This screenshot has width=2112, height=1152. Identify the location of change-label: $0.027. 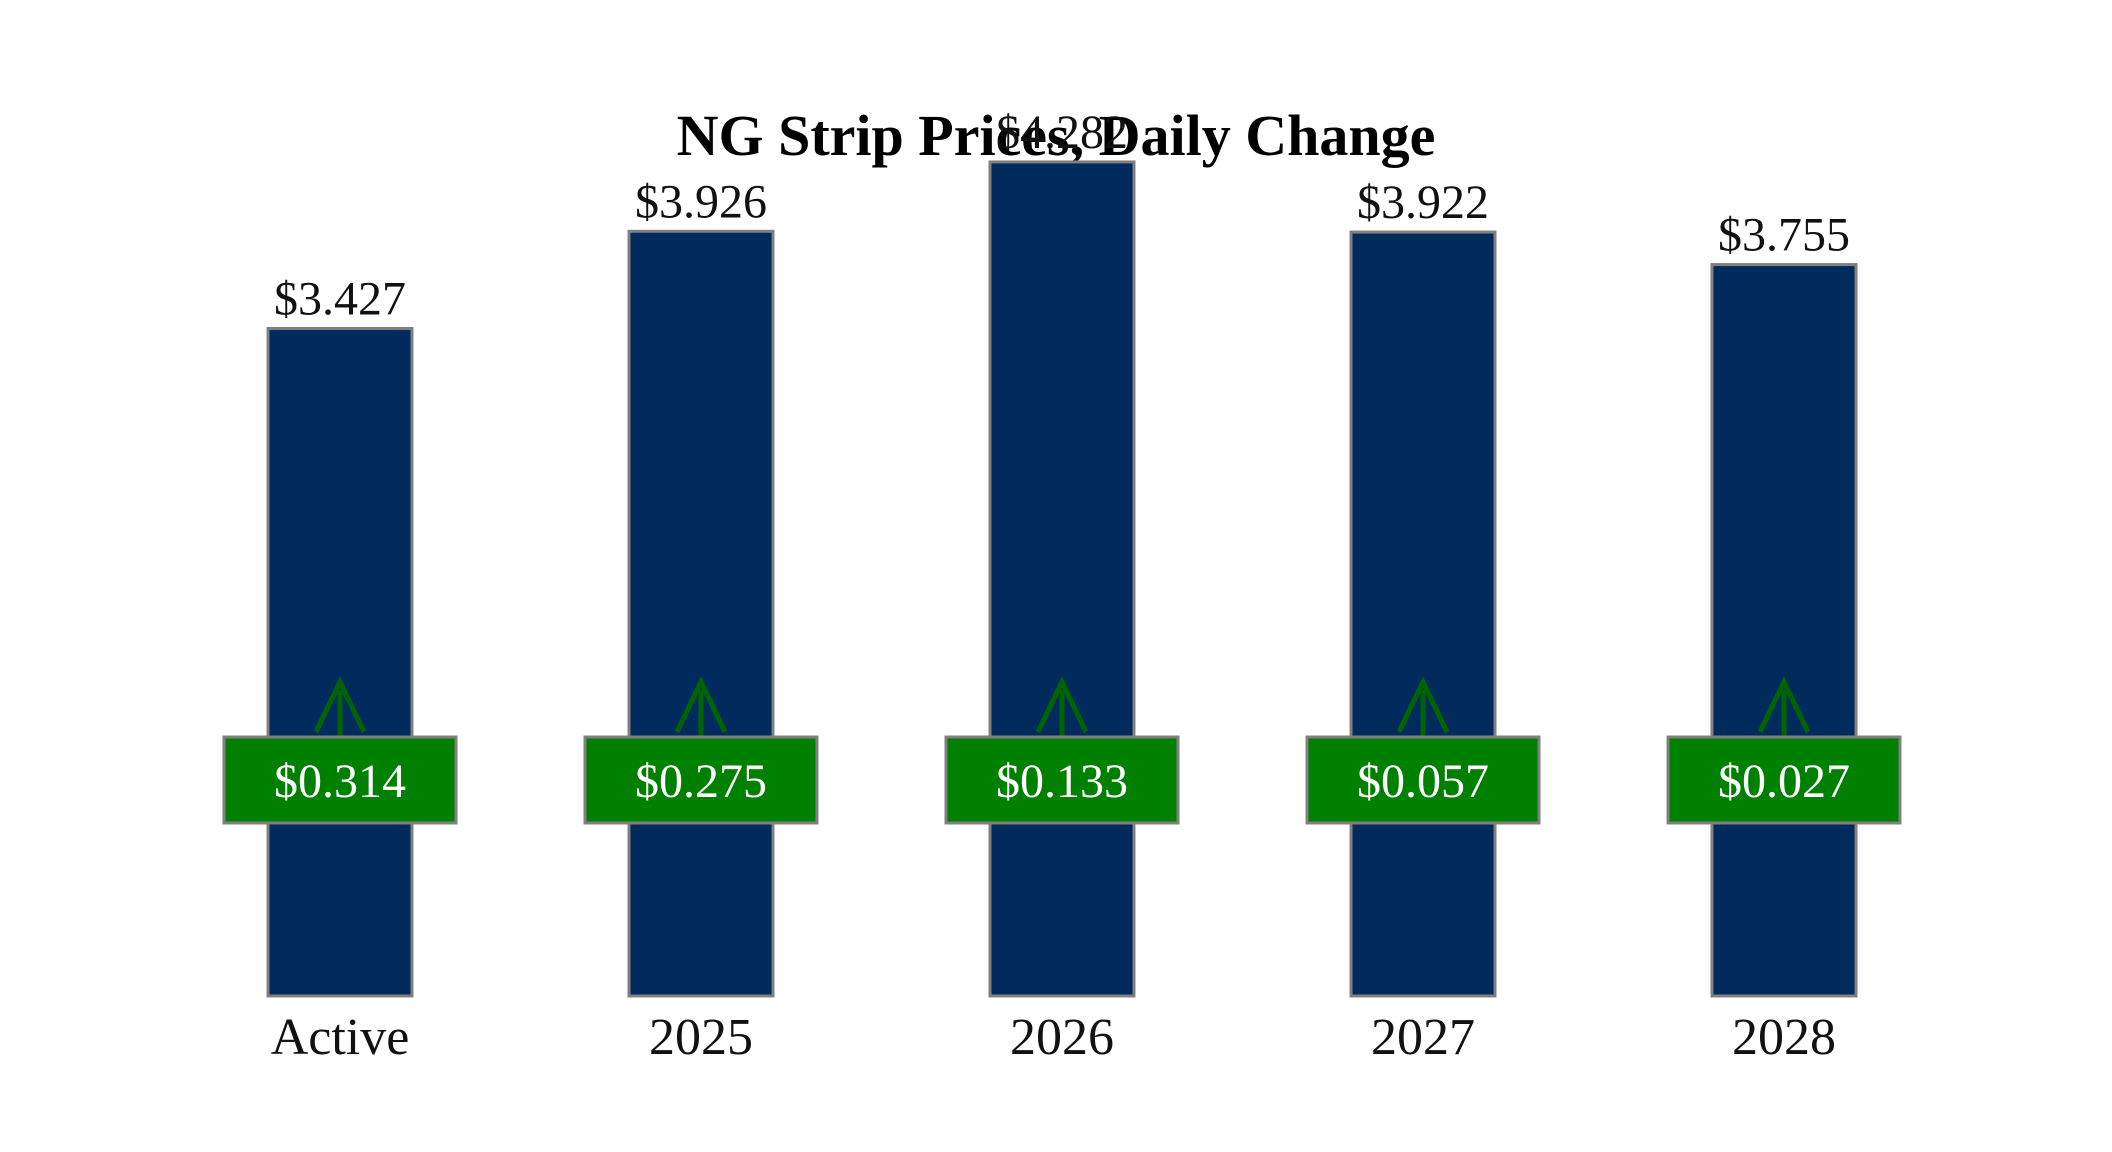
(1784, 781).